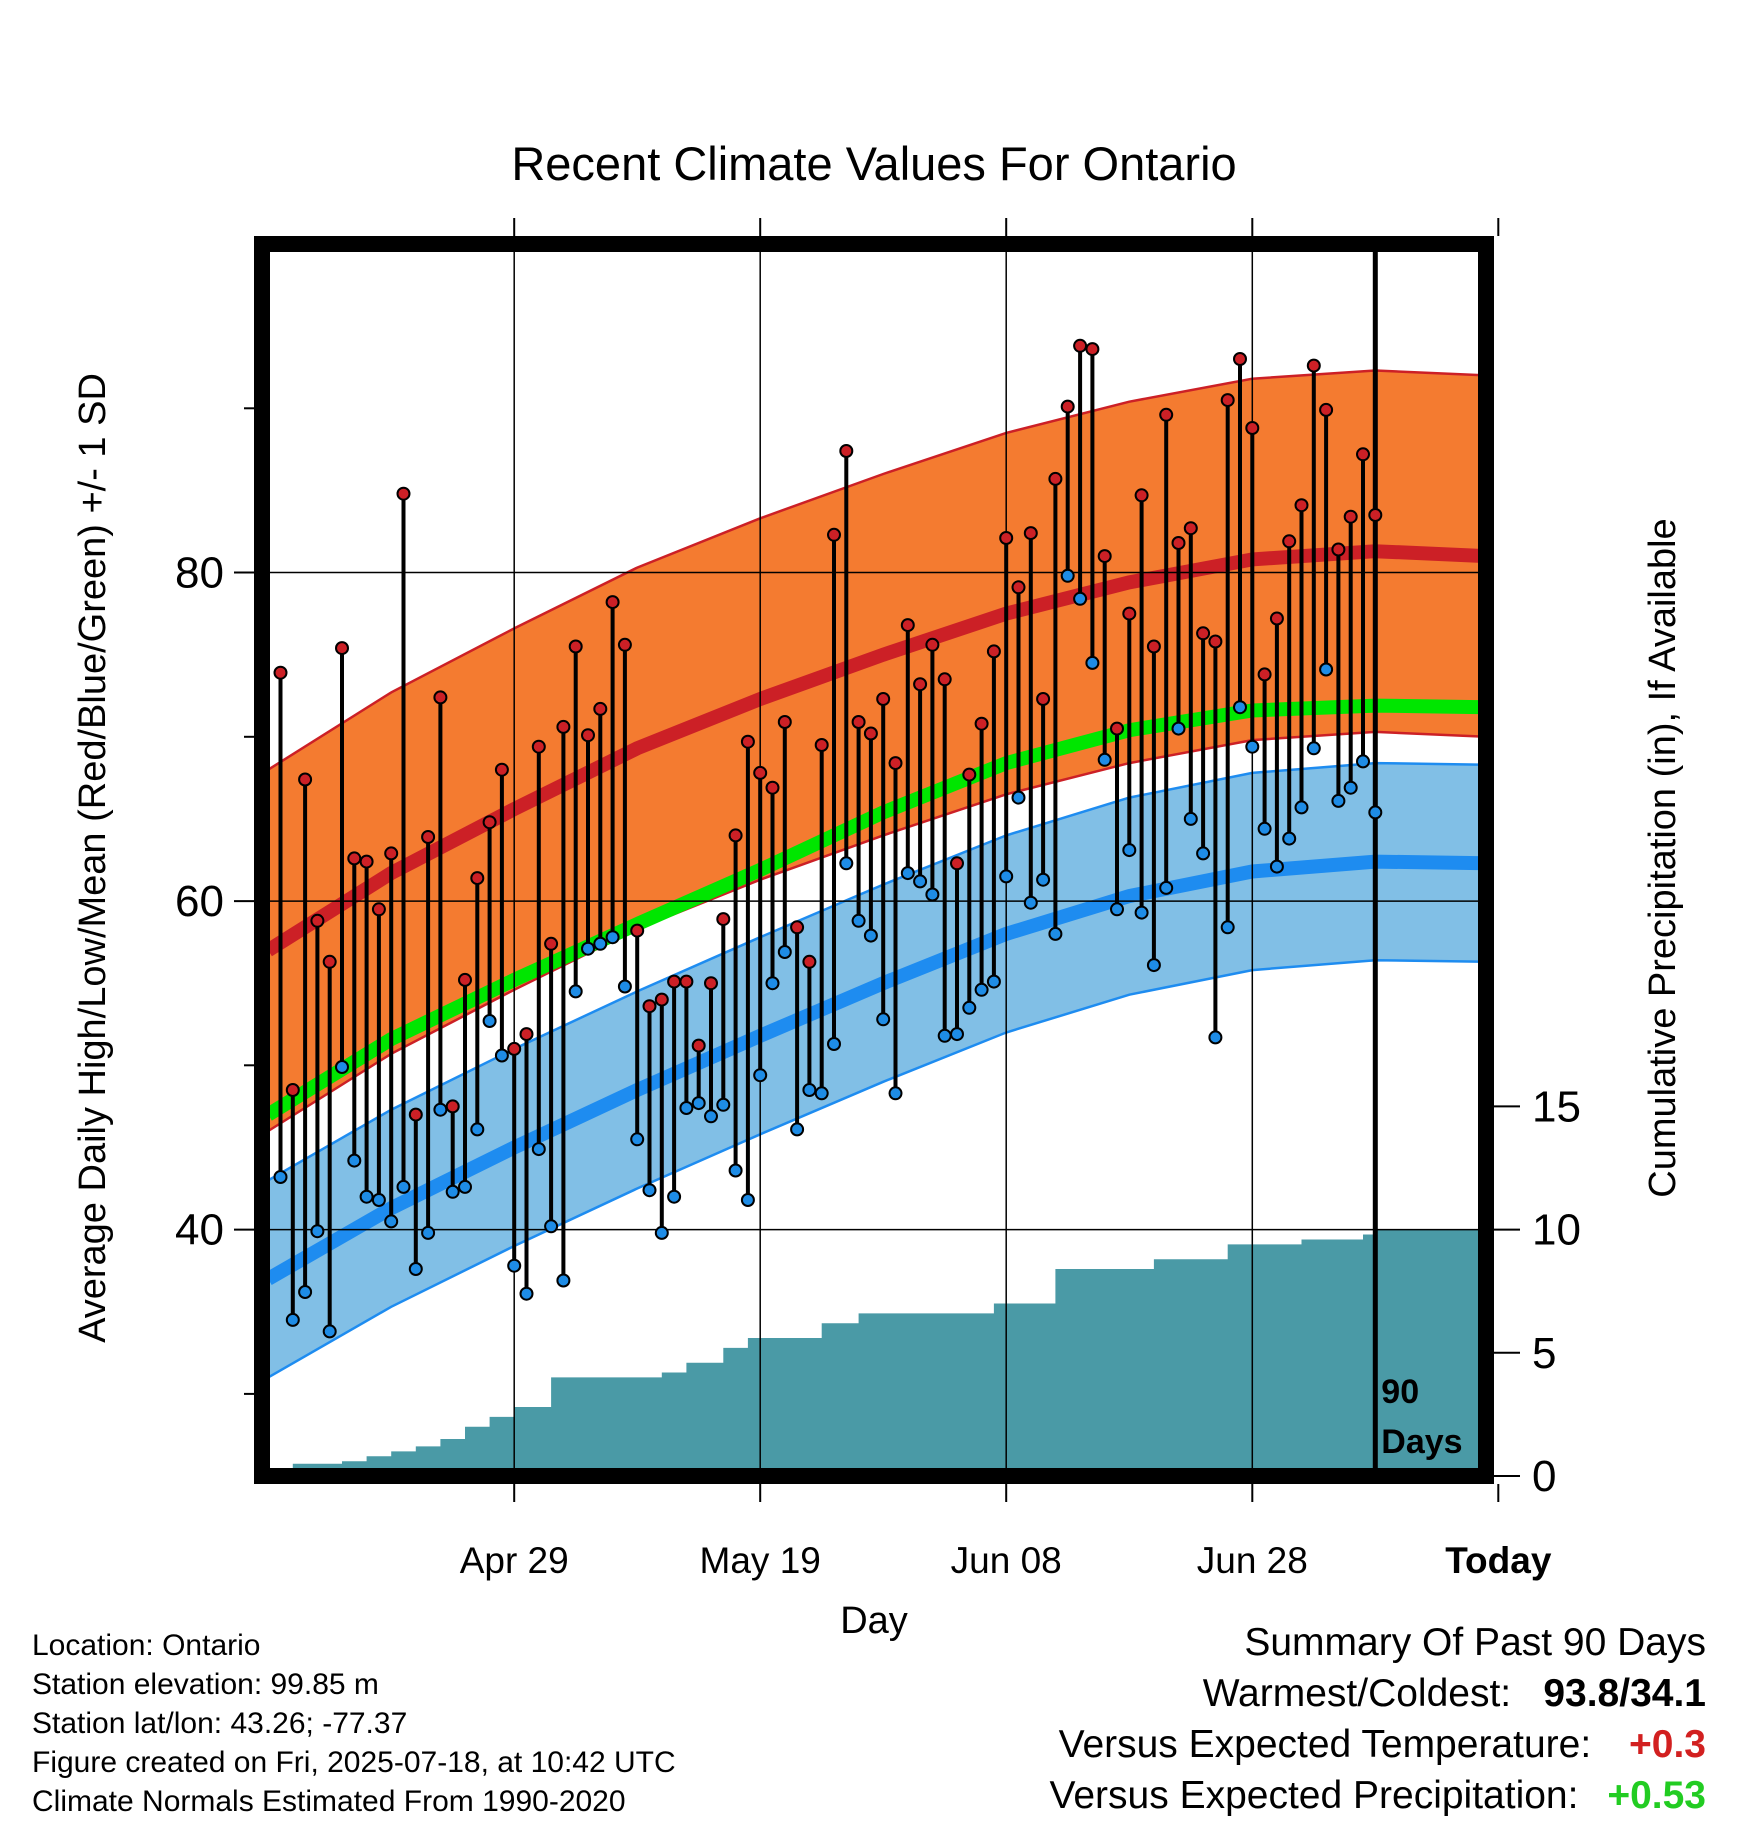 Image resolution: width=1748 pixels, height=1828 pixels. What do you see at coordinates (889, 1352) in the screenshot?
I see `precipitation-area` at bounding box center [889, 1352].